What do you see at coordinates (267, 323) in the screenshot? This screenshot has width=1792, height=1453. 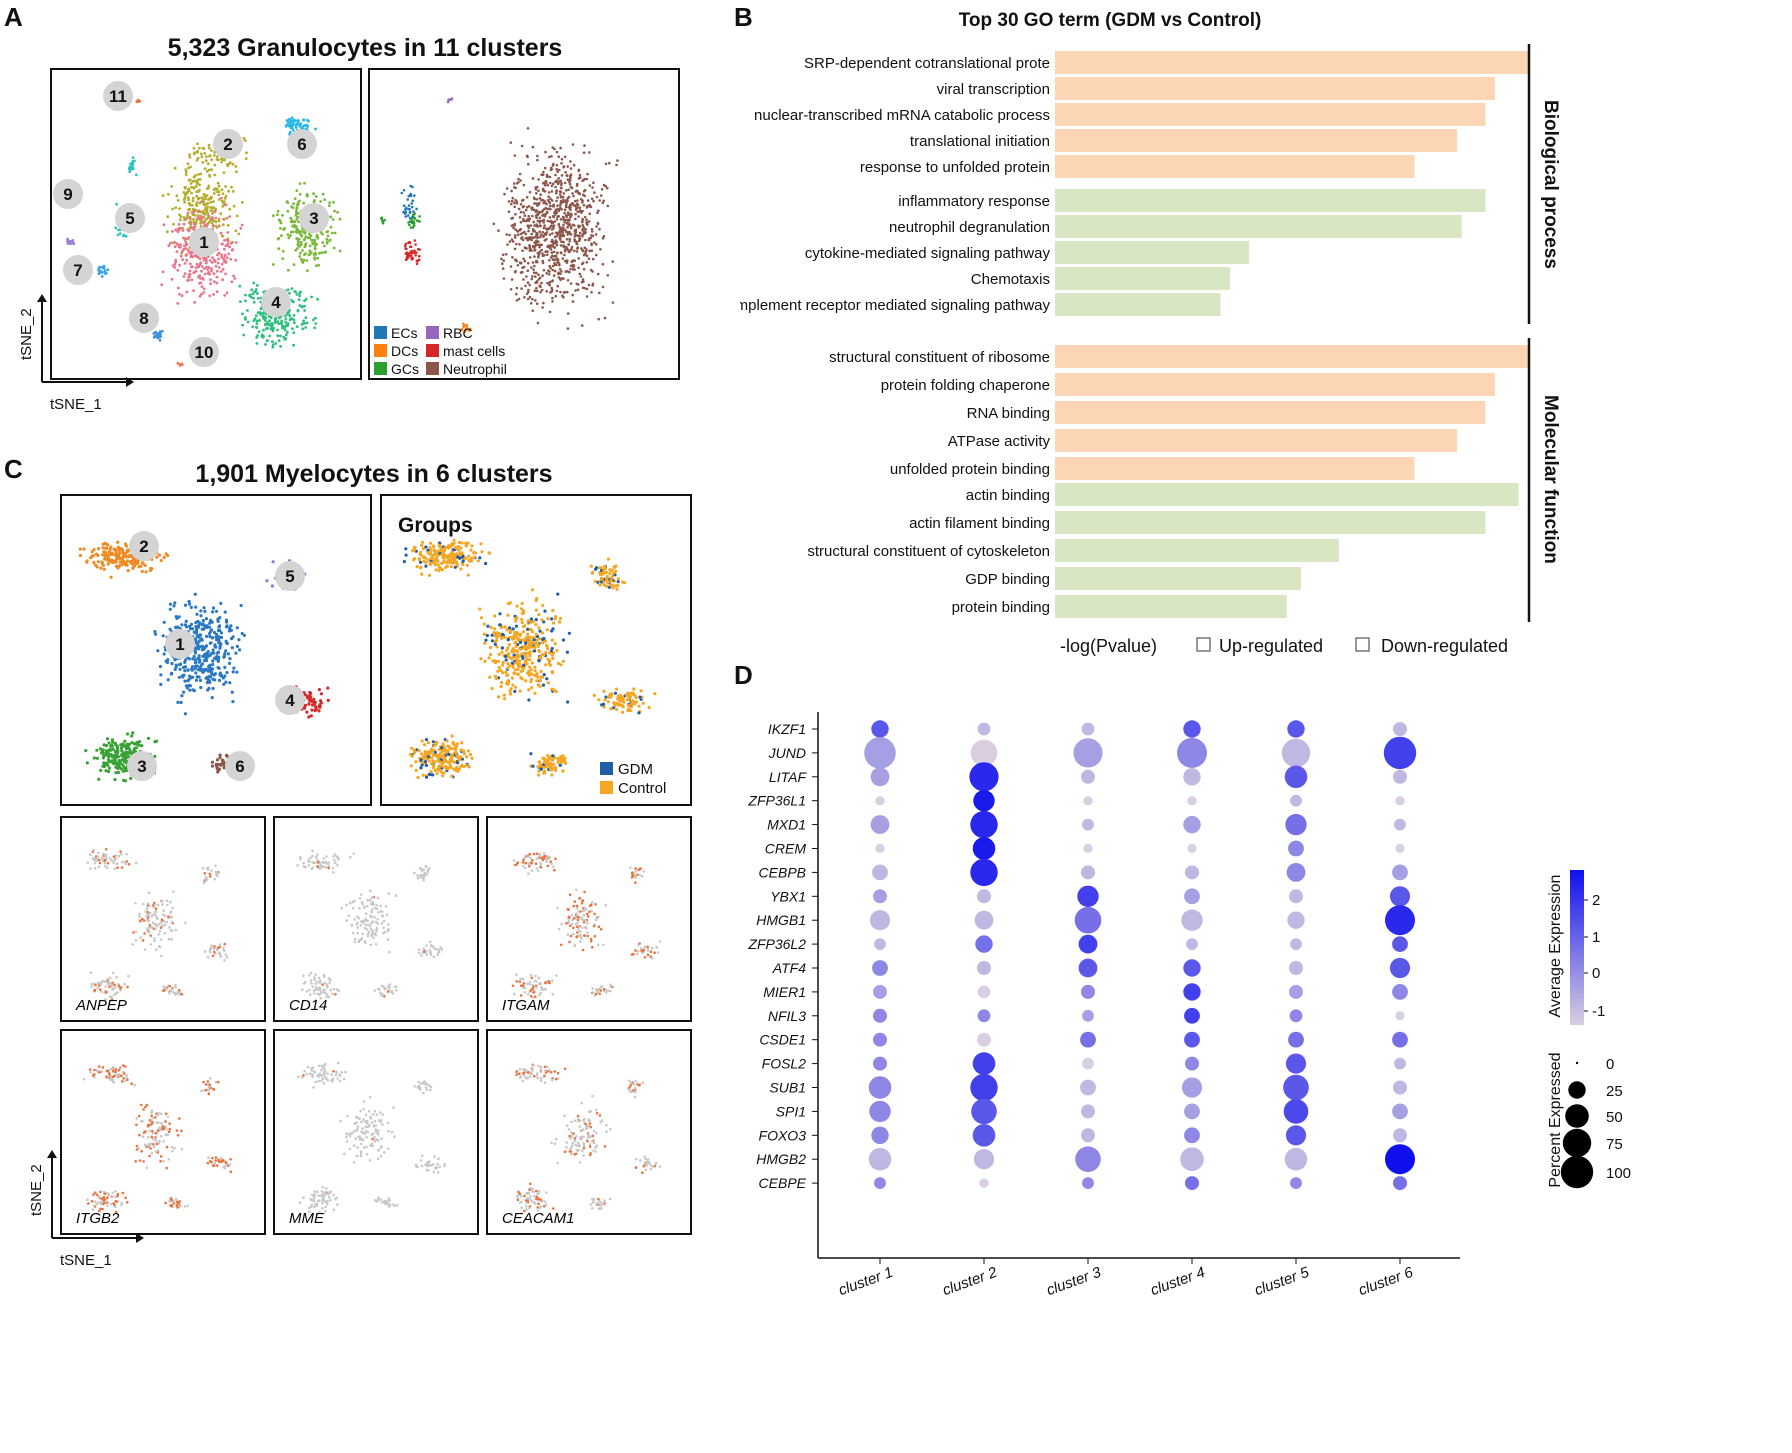 I see `cluster-4-point` at bounding box center [267, 323].